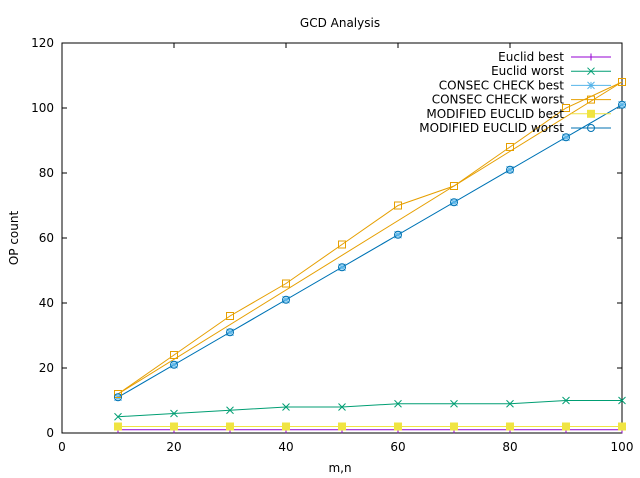  I want to click on x-tick-label: 40, so click(285, 447).